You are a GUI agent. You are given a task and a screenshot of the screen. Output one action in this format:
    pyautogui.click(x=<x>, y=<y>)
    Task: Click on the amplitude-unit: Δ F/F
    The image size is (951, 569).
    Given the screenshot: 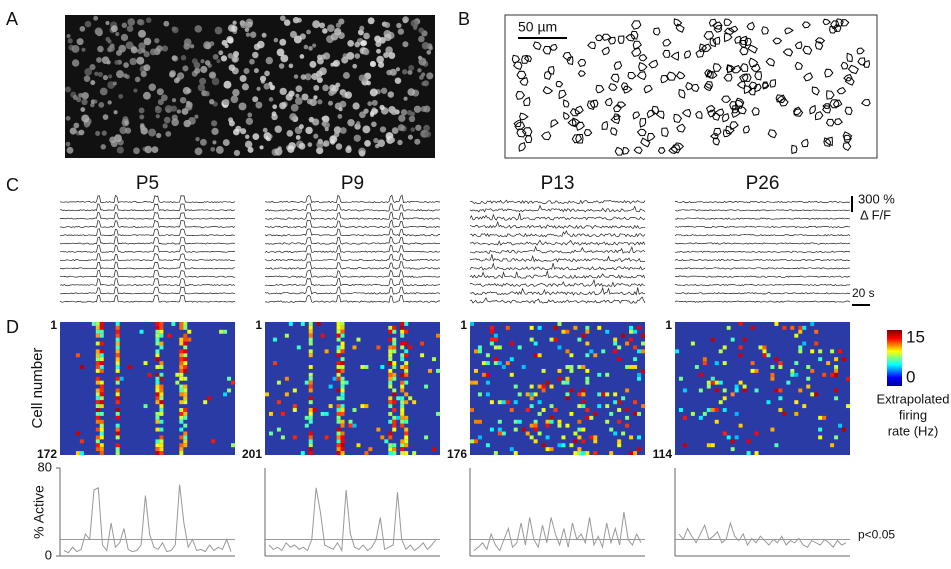 What is the action you would take?
    pyautogui.click(x=875, y=214)
    